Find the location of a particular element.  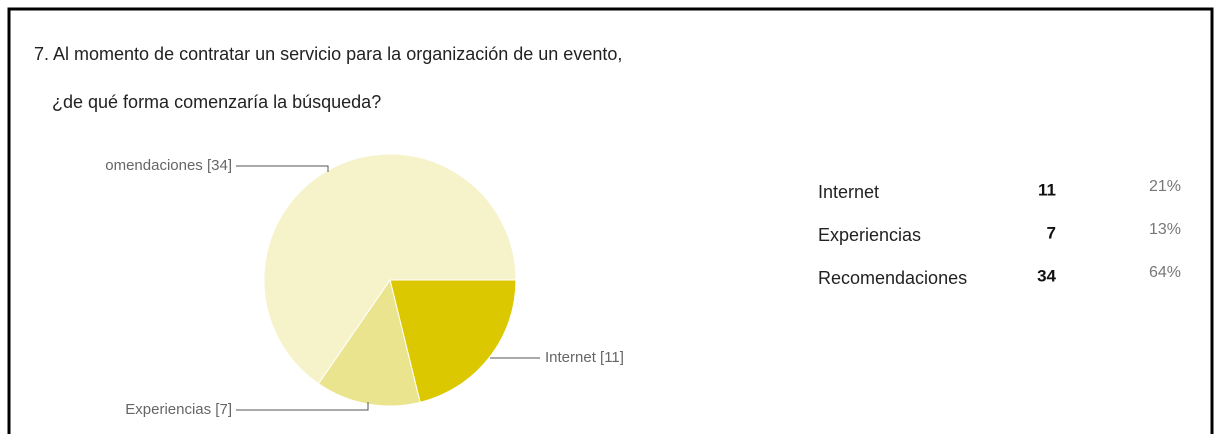

chart-subtitle: ¿de qué forma comenzaría la búsqueda? is located at coordinates (216, 102).